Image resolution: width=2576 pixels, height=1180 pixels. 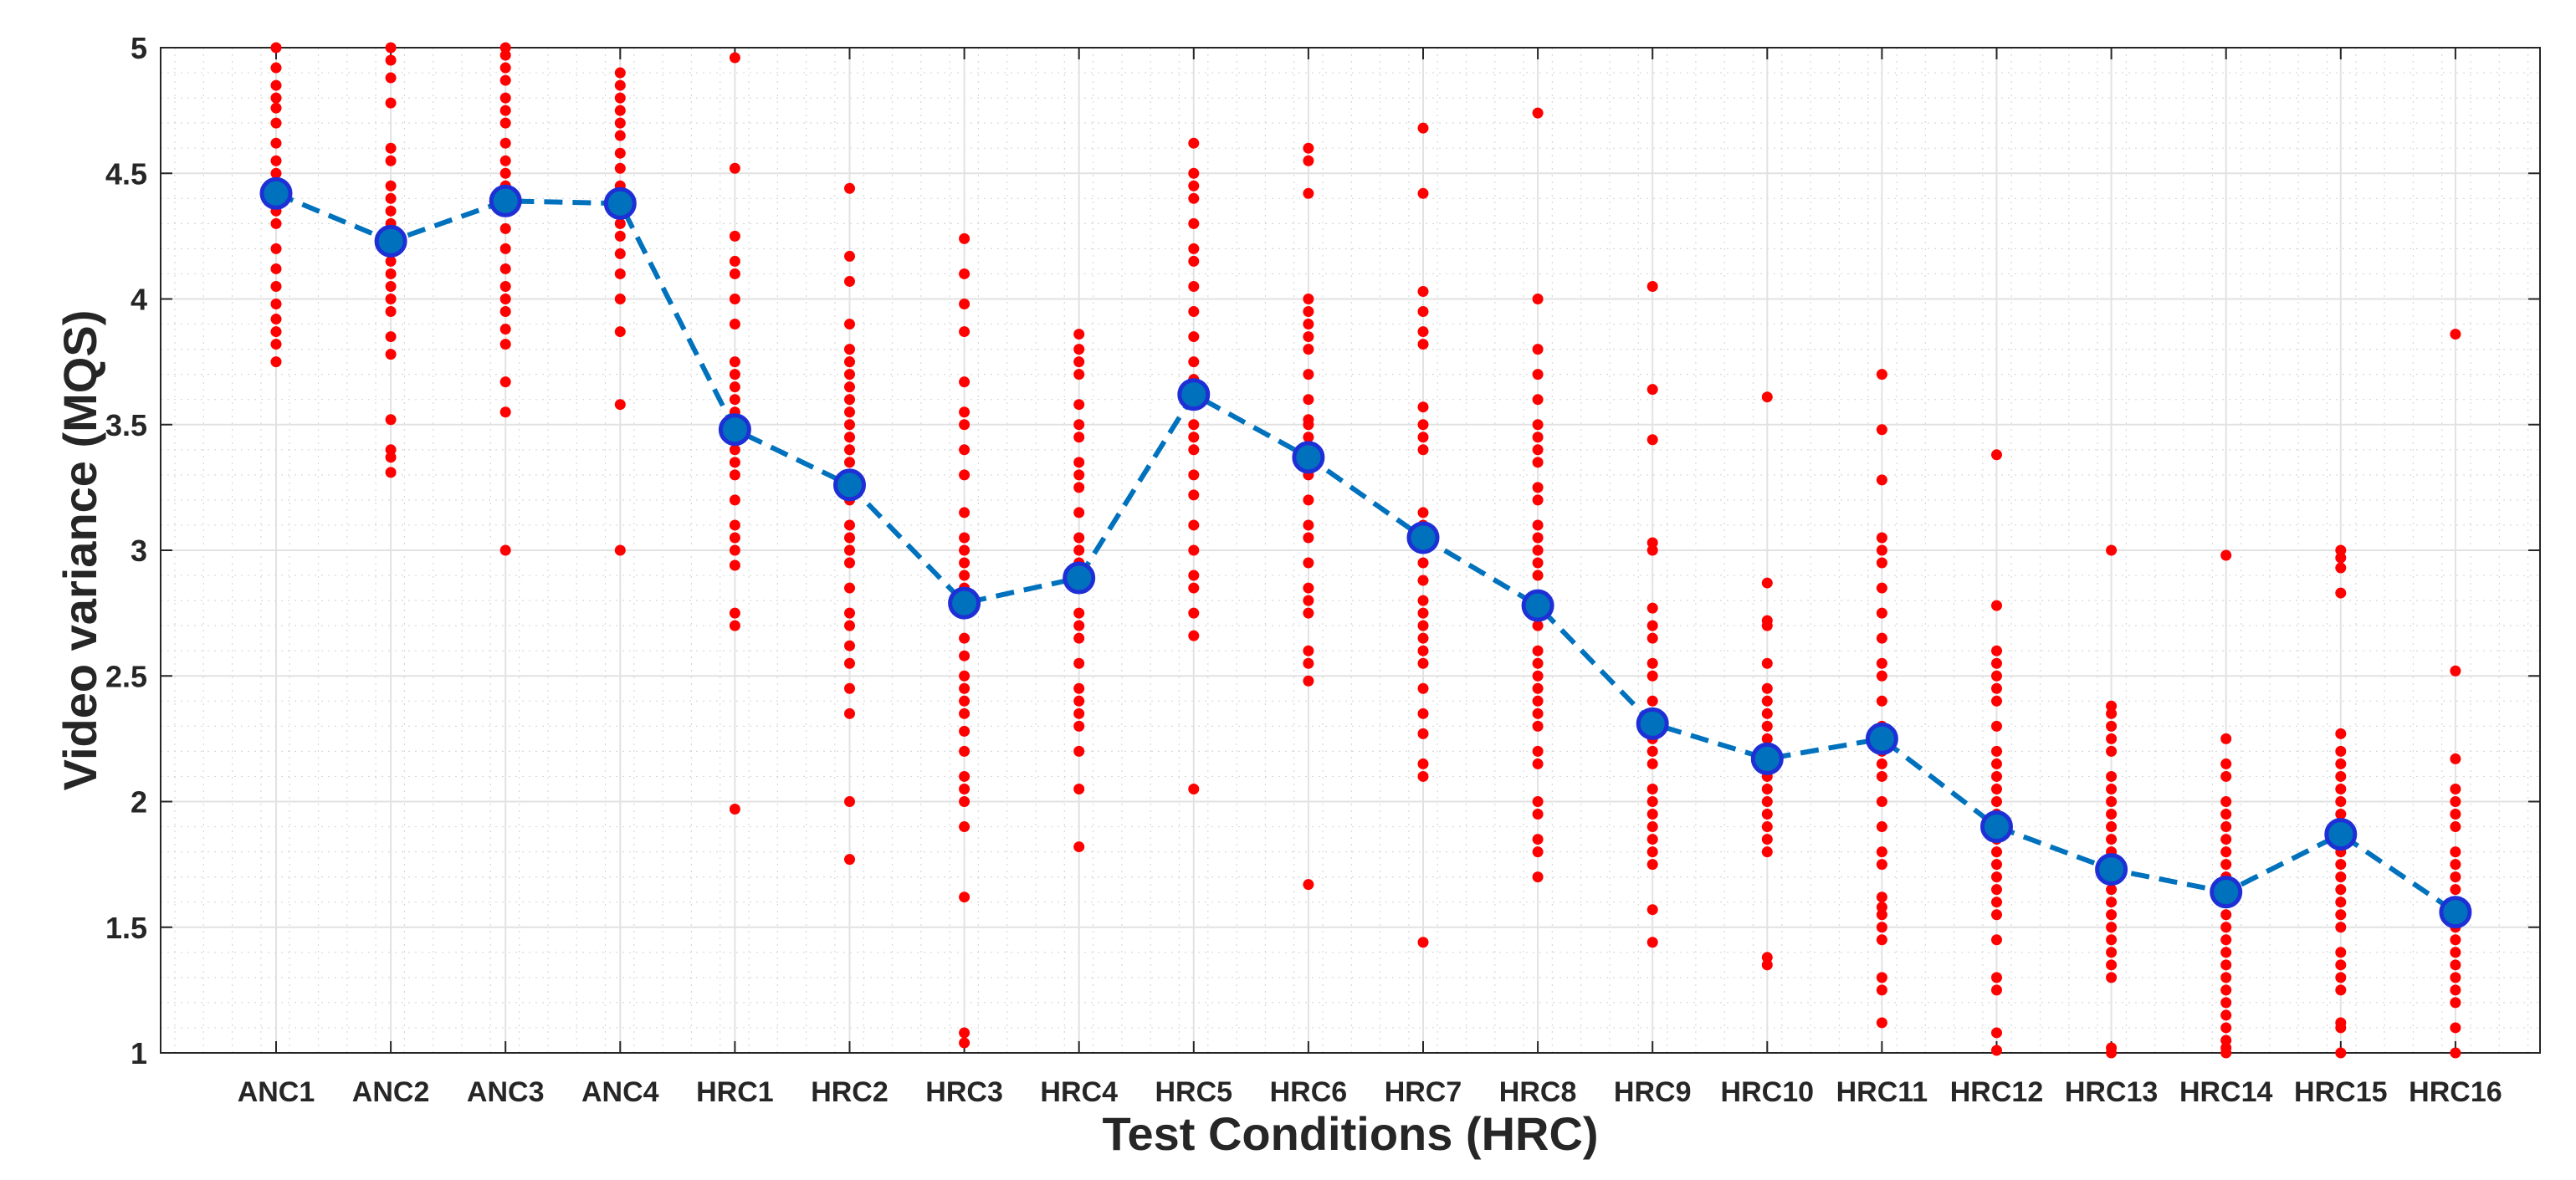 What do you see at coordinates (139, 48) in the screenshot?
I see `y-tick-label: 5` at bounding box center [139, 48].